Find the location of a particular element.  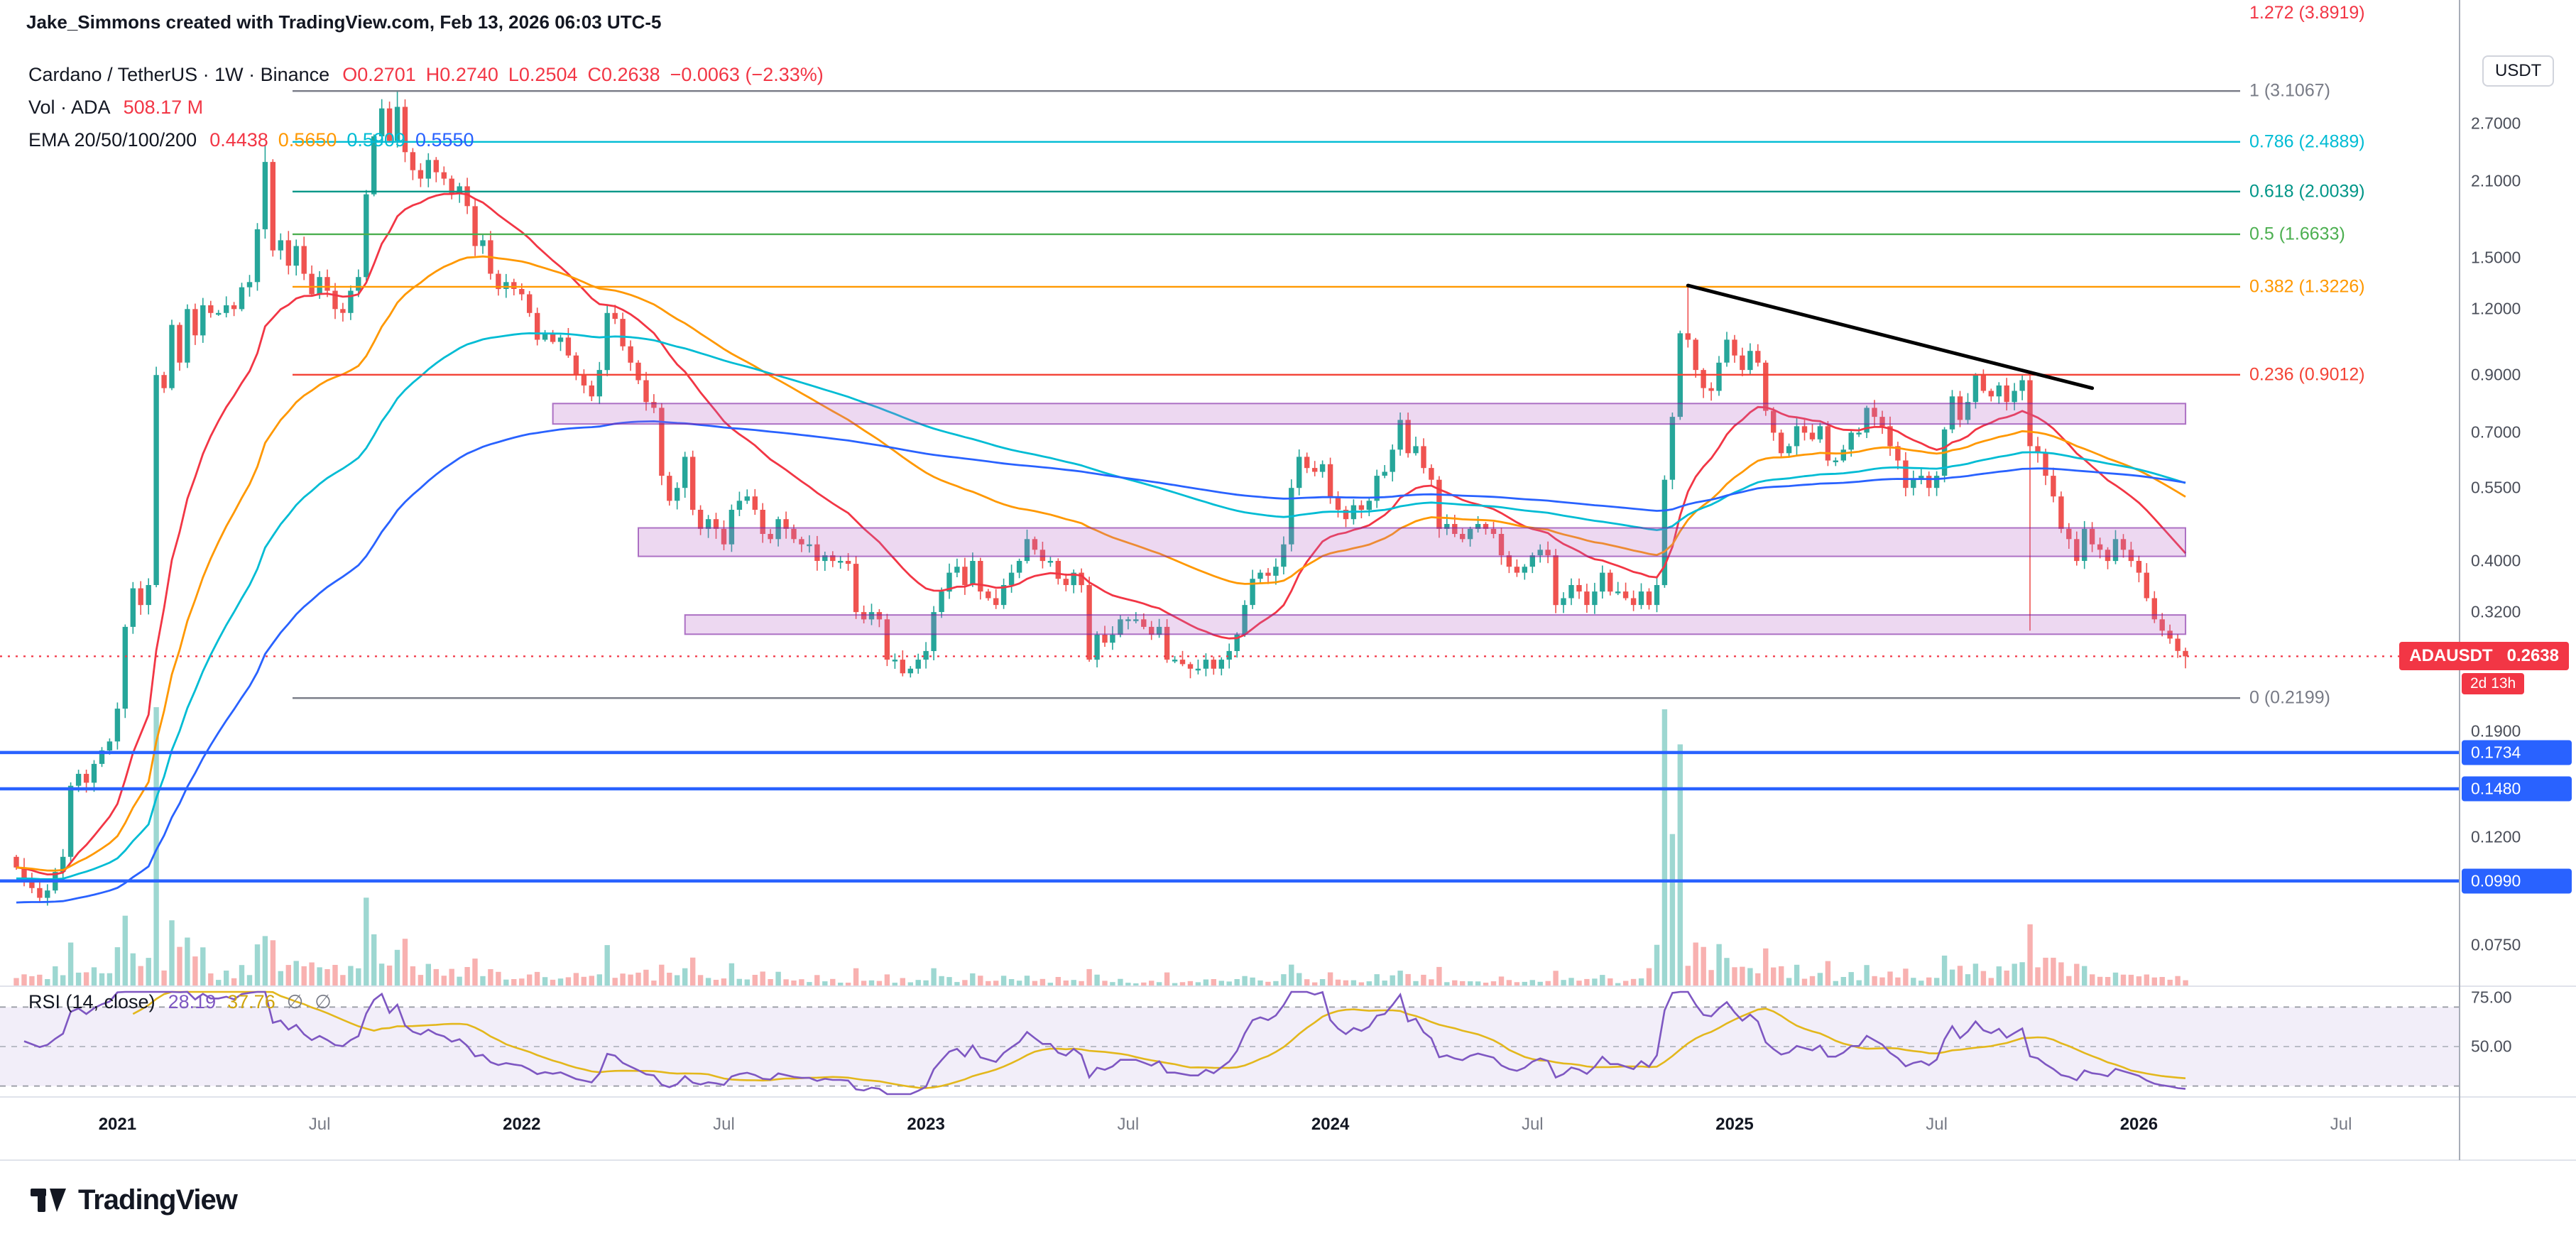

rsi-legend-row: RSI (14, close) 28.19 37.76 ∅ ∅ is located at coordinates (180, 1002).